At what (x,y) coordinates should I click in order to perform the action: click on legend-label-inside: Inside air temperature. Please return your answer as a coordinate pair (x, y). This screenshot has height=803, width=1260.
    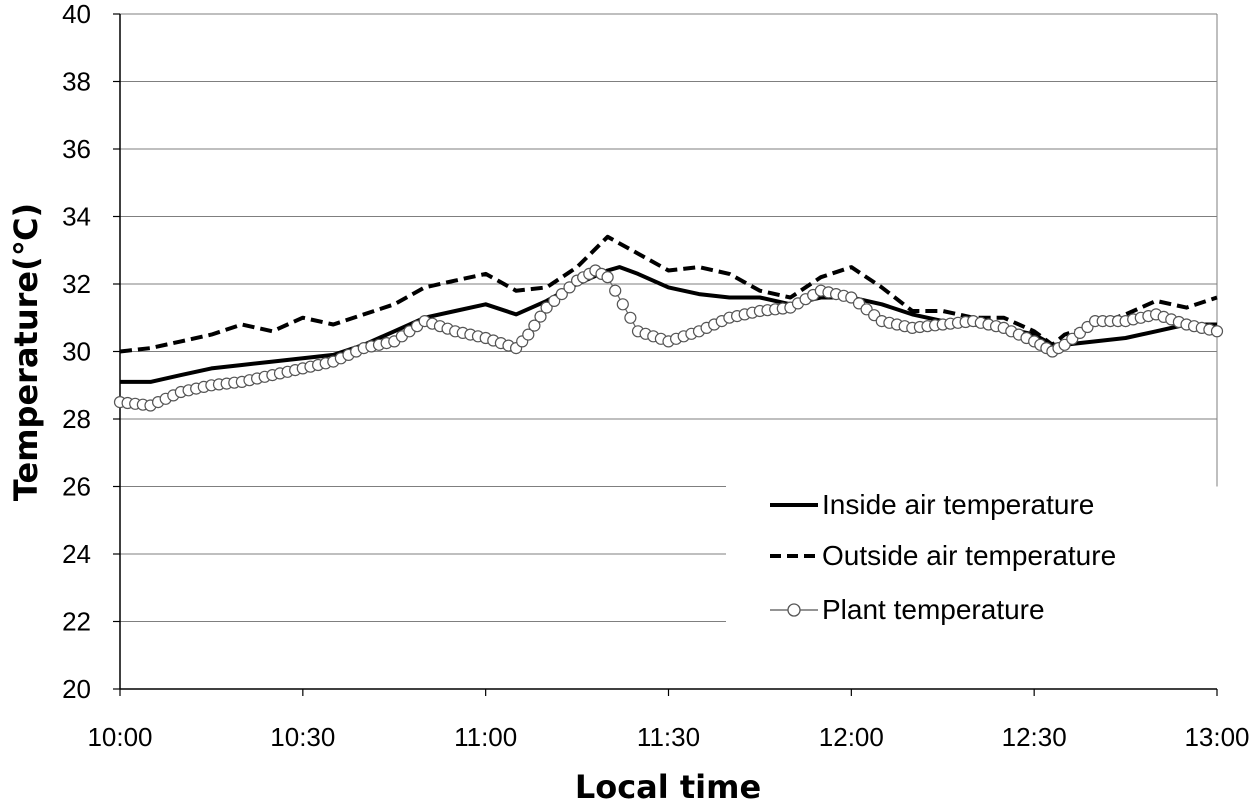
    Looking at the image, I should click on (958, 504).